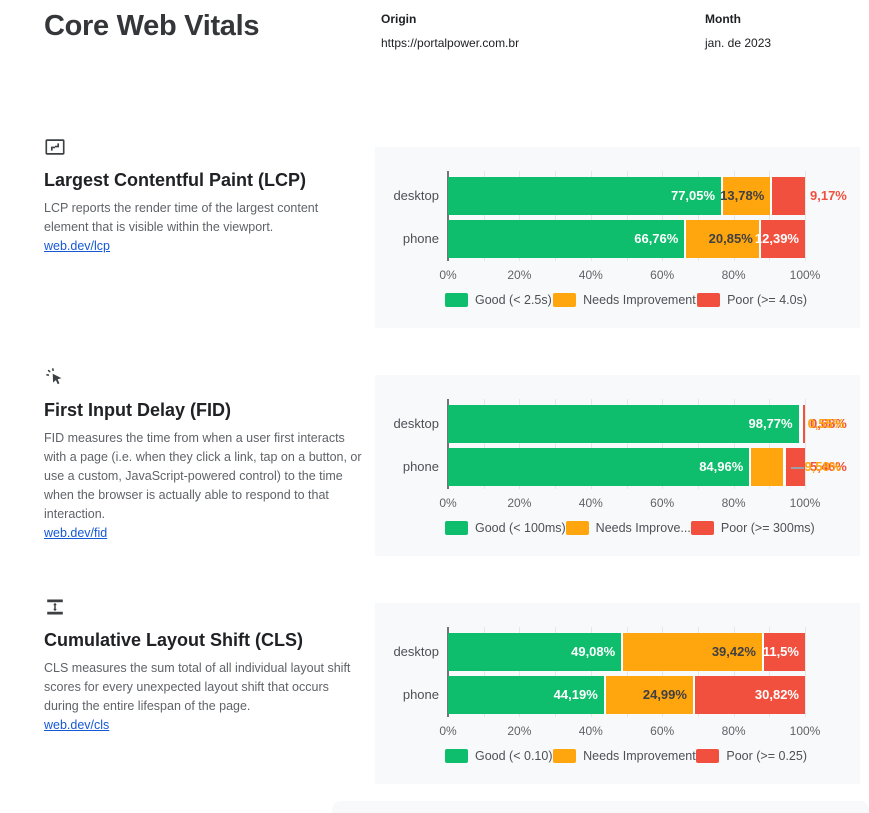  I want to click on bar-value-label: 20,85%, so click(730, 238).